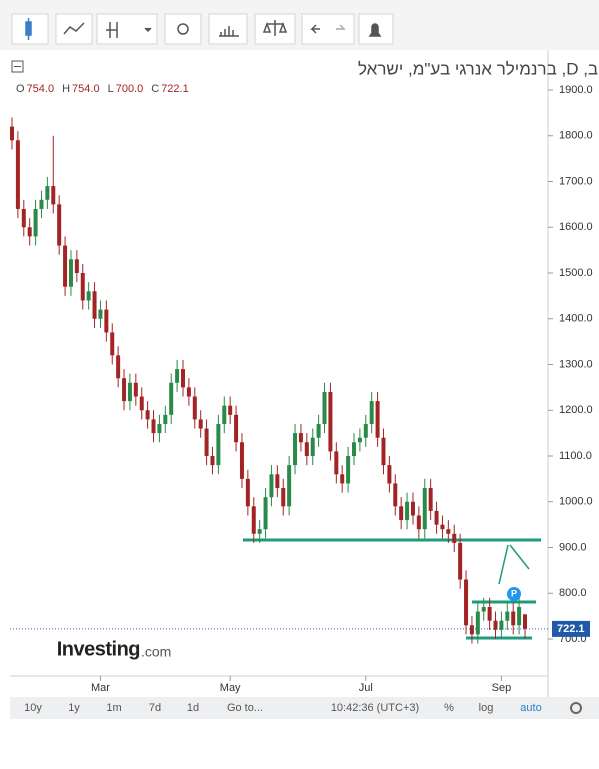 Image resolution: width=599 pixels, height=769 pixels. What do you see at coordinates (576, 708) in the screenshot?
I see `settings-icon` at bounding box center [576, 708].